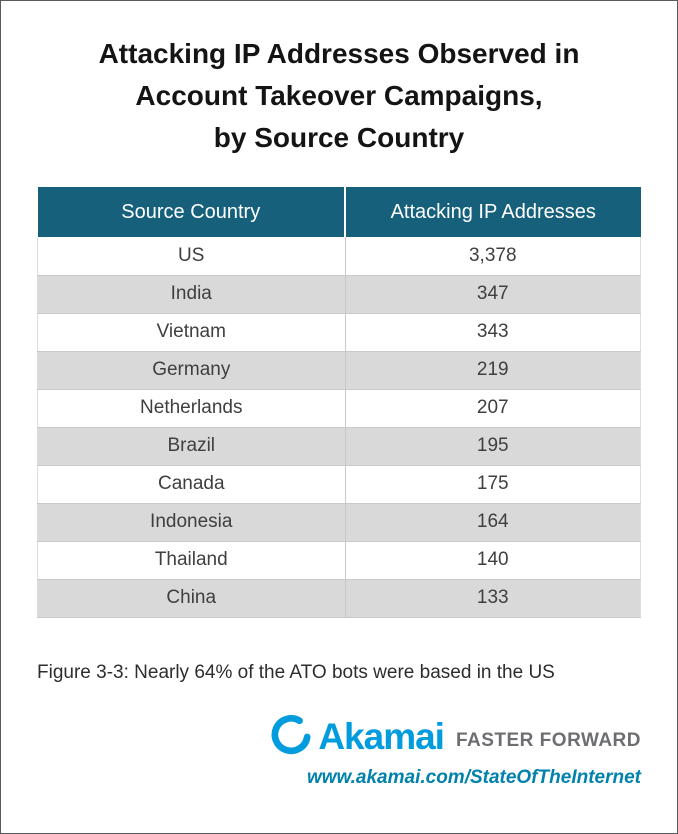  What do you see at coordinates (493, 294) in the screenshot?
I see `ip-count-cell: 347` at bounding box center [493, 294].